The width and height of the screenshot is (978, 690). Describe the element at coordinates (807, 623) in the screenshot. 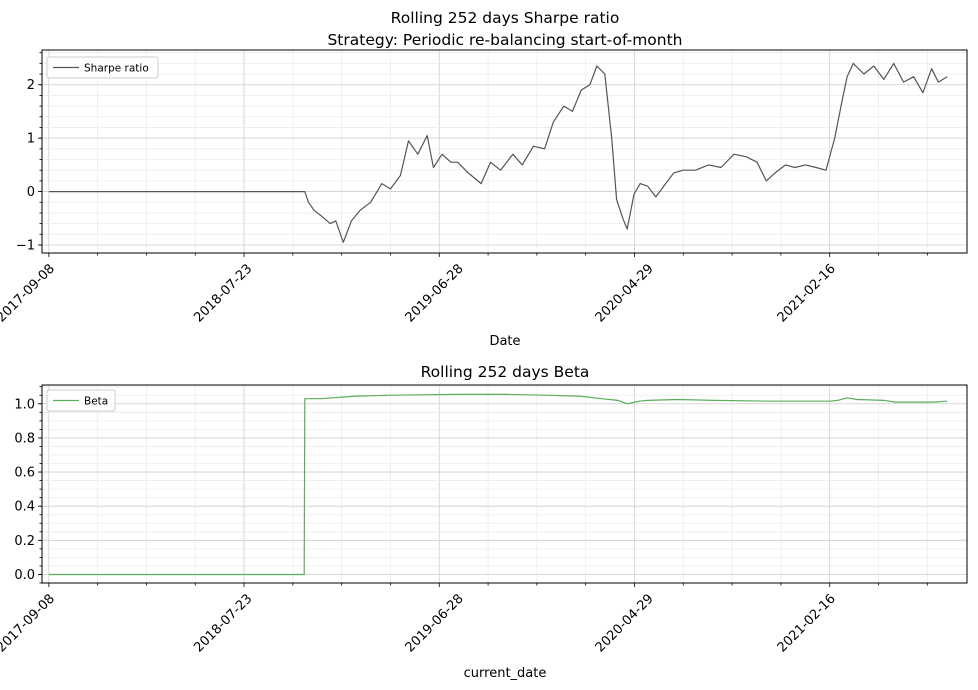

I see `beta-x-tick-label: 2021-02-16` at that location.